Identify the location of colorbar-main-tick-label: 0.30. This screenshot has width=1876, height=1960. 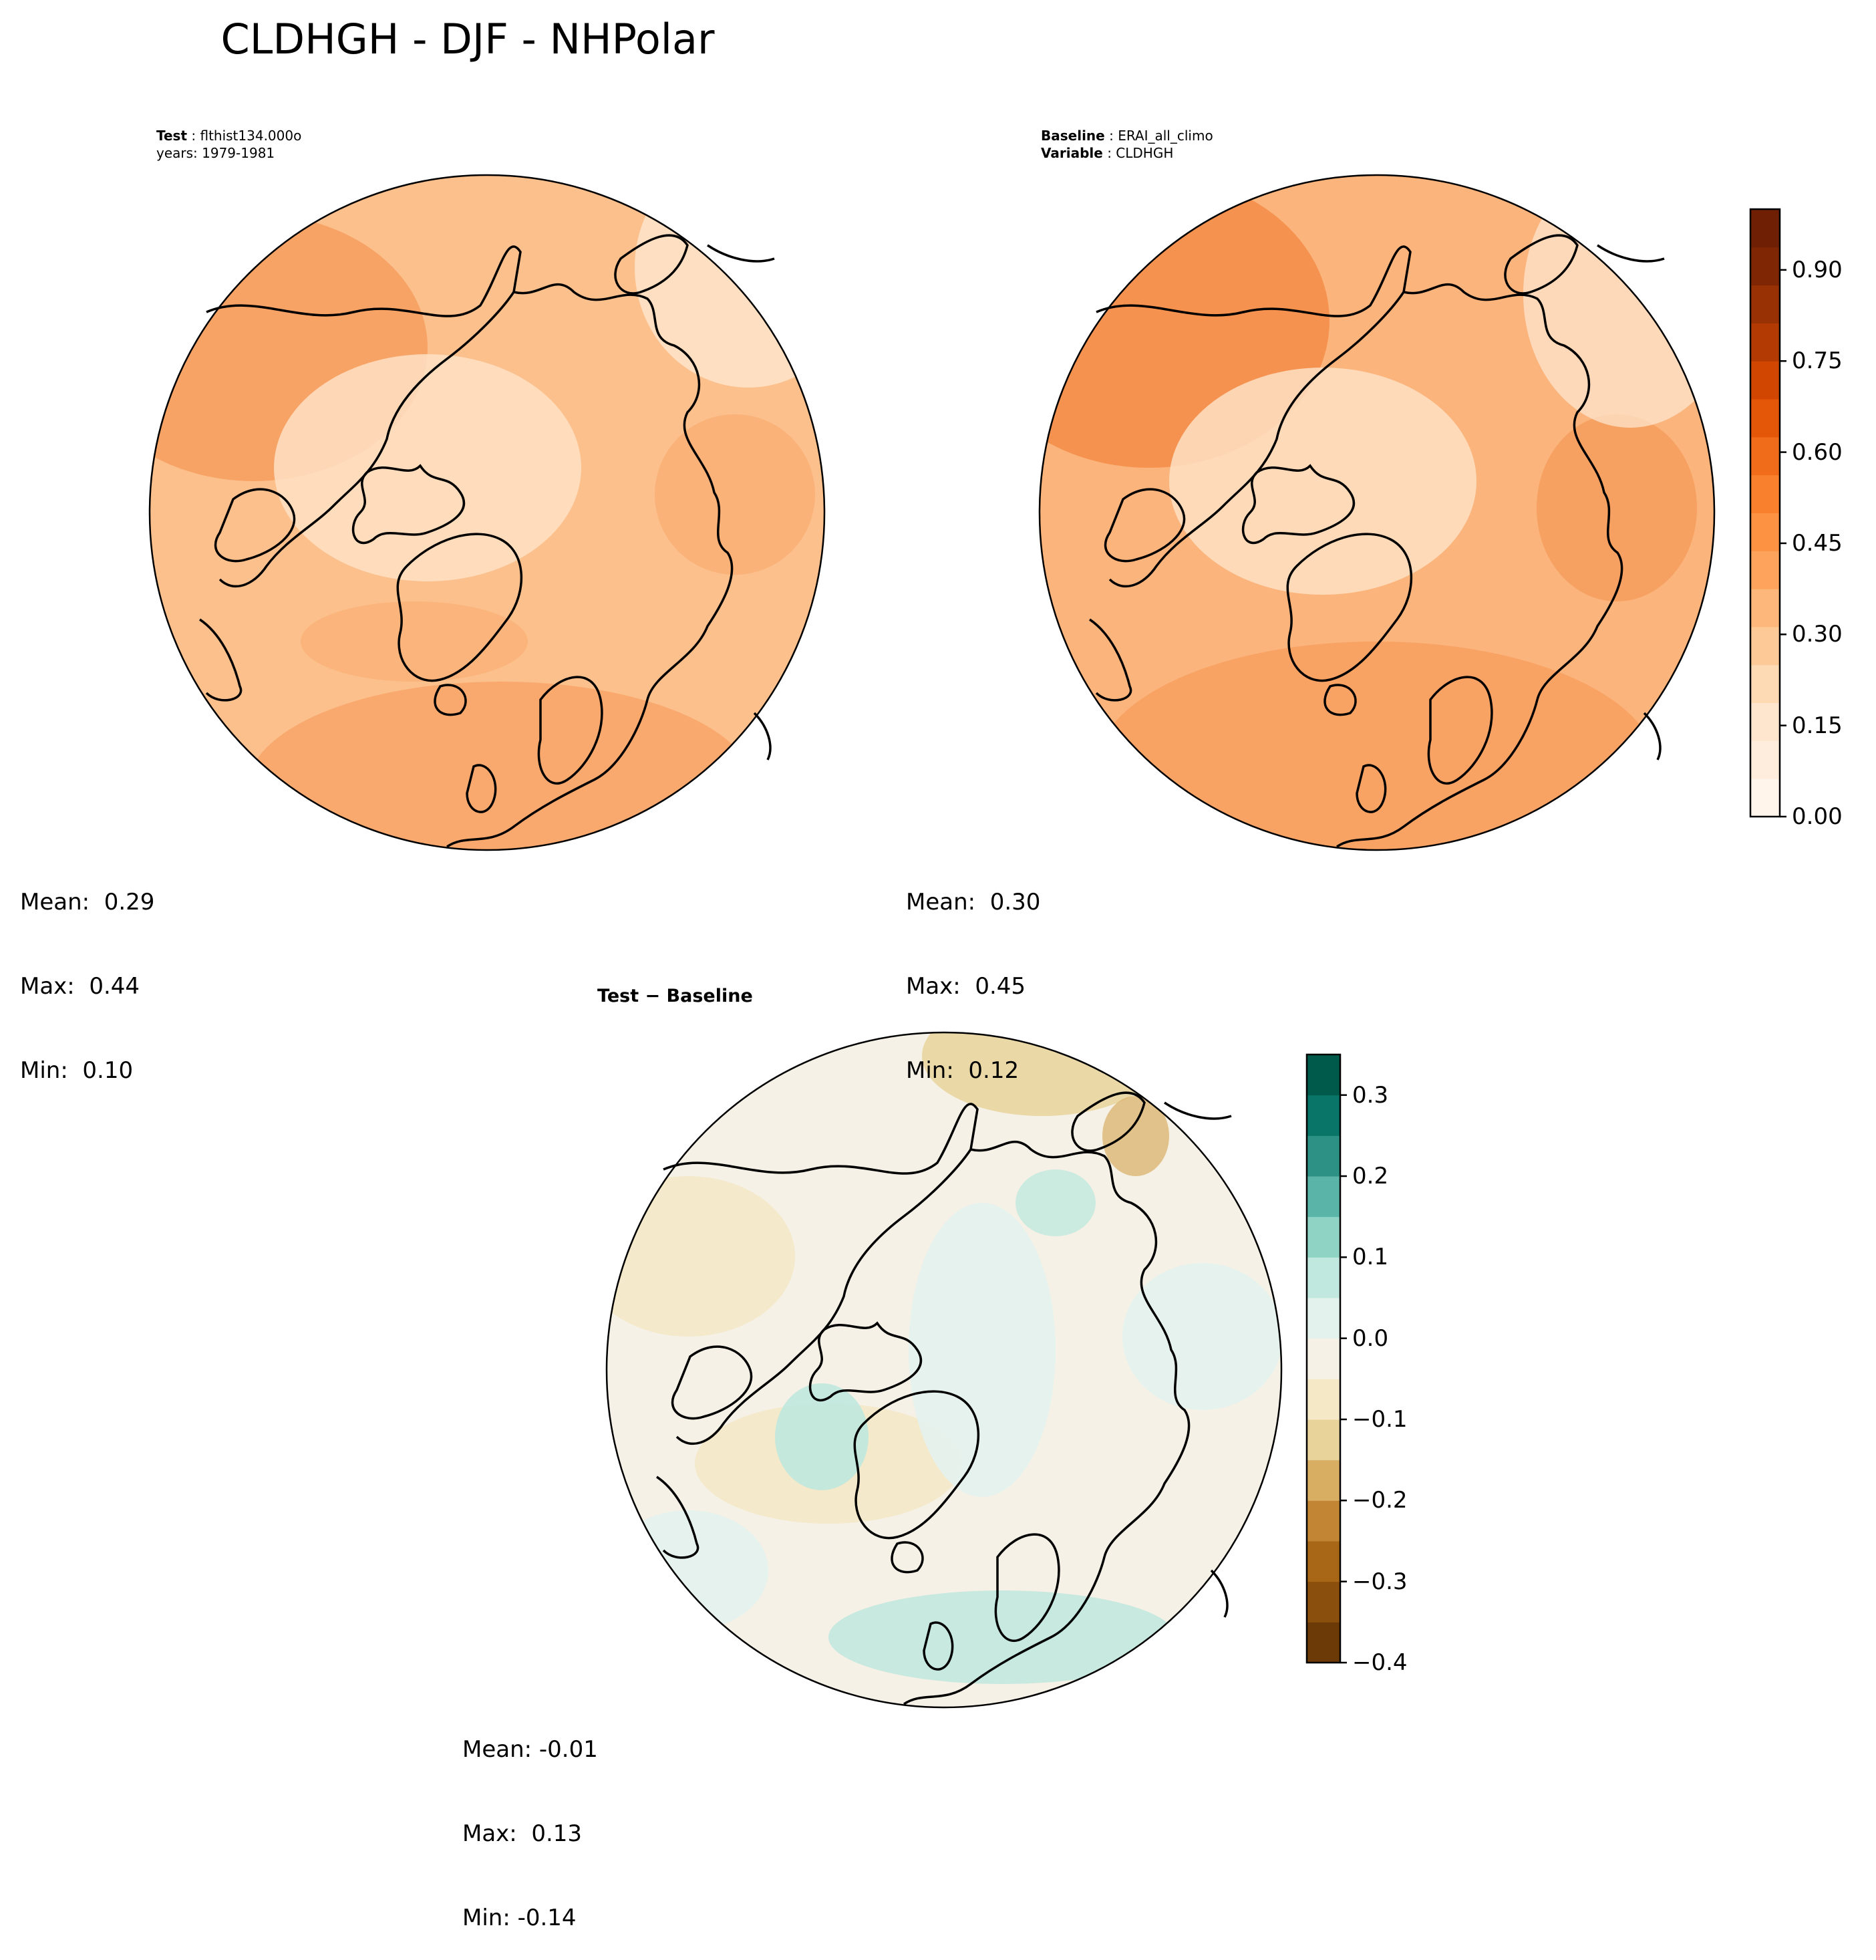
(1817, 634).